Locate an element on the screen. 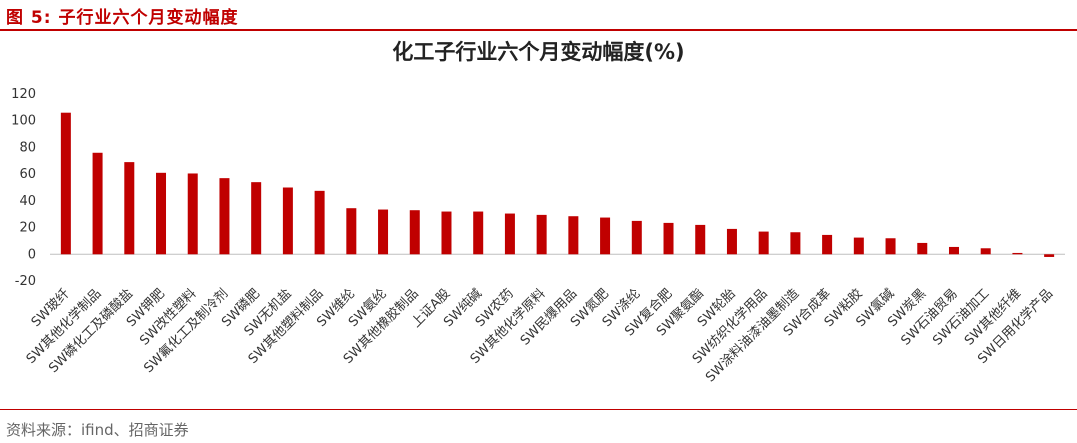 The height and width of the screenshot is (443, 1077). y-tick-label: 120 is located at coordinates (23, 94).